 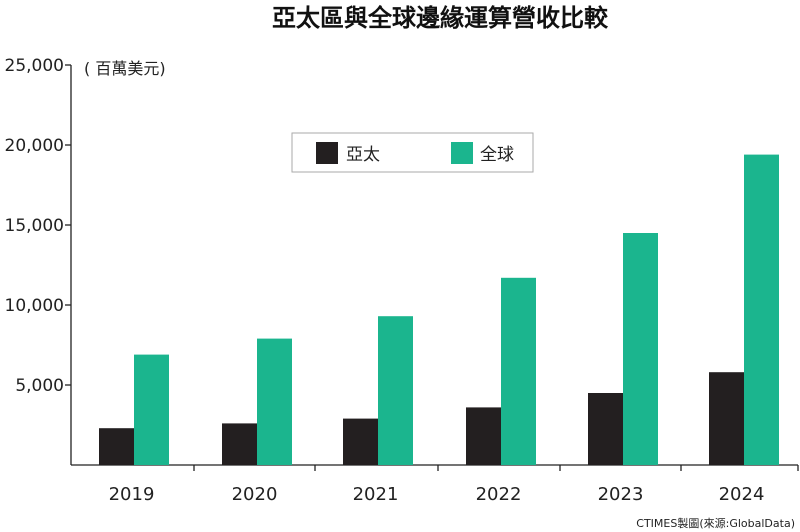 I want to click on x-tick-label: 2022, so click(x=499, y=494).